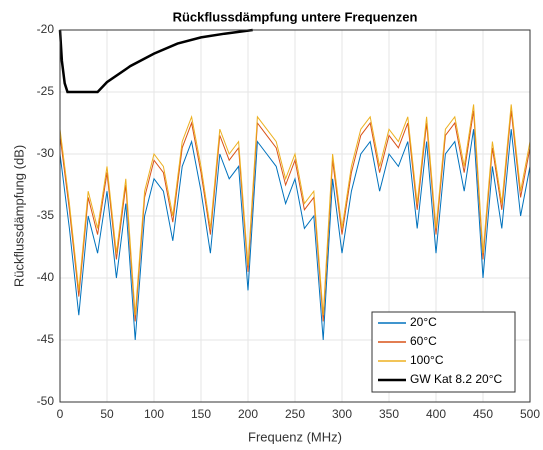  Describe the element at coordinates (483, 414) in the screenshot. I see `x-tick-label: 450` at that location.